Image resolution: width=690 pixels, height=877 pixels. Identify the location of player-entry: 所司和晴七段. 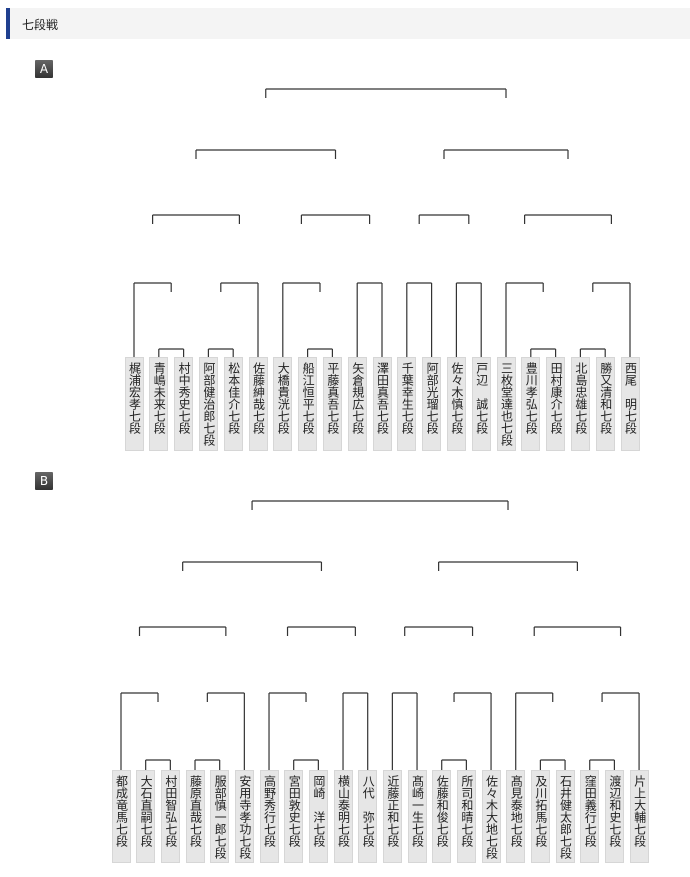
(466, 816).